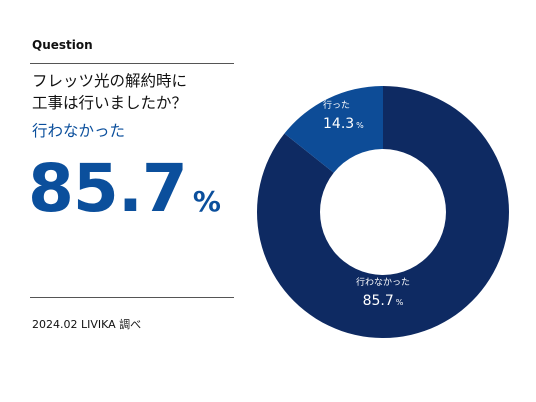  I want to click on slice-label-name: 行った, so click(336, 105).